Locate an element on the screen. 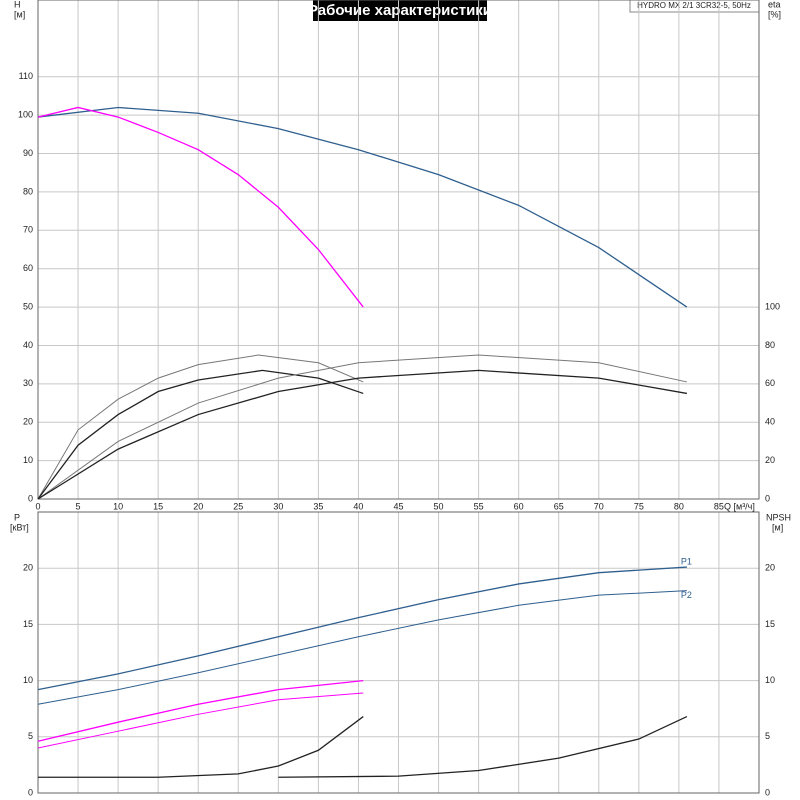 This screenshot has width=800, height=800. x-tick-label: 25 is located at coordinates (238, 506).